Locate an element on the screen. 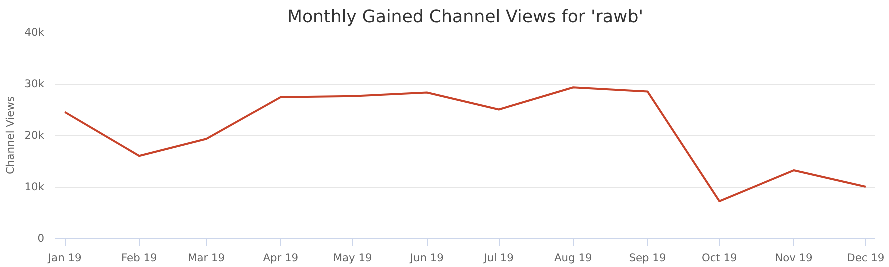  chart-title: Monthly Gained Channel Views for 'rawb' is located at coordinates (466, 18).